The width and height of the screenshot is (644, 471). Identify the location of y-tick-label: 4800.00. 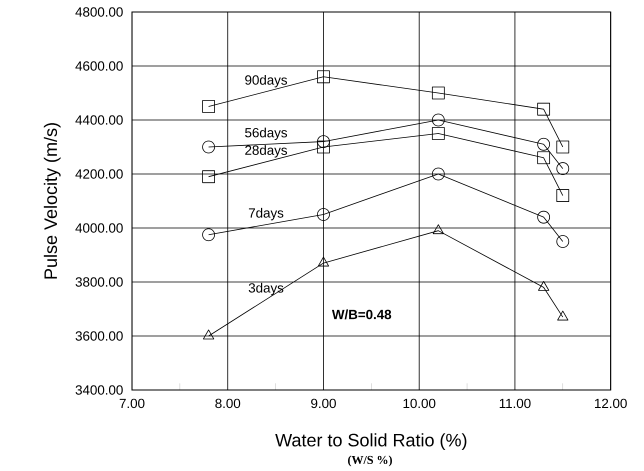
(99, 12).